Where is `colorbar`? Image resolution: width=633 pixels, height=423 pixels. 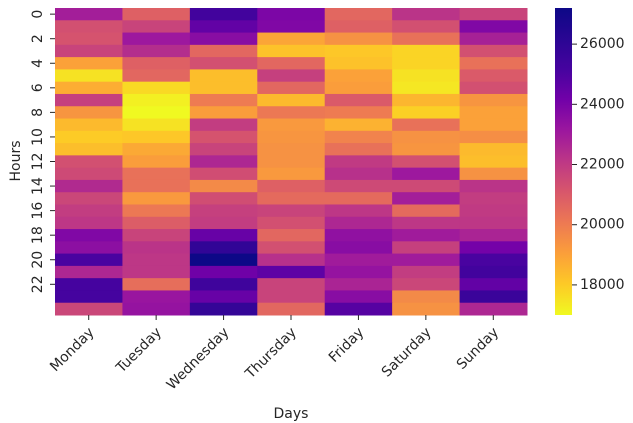 colorbar is located at coordinates (563, 161).